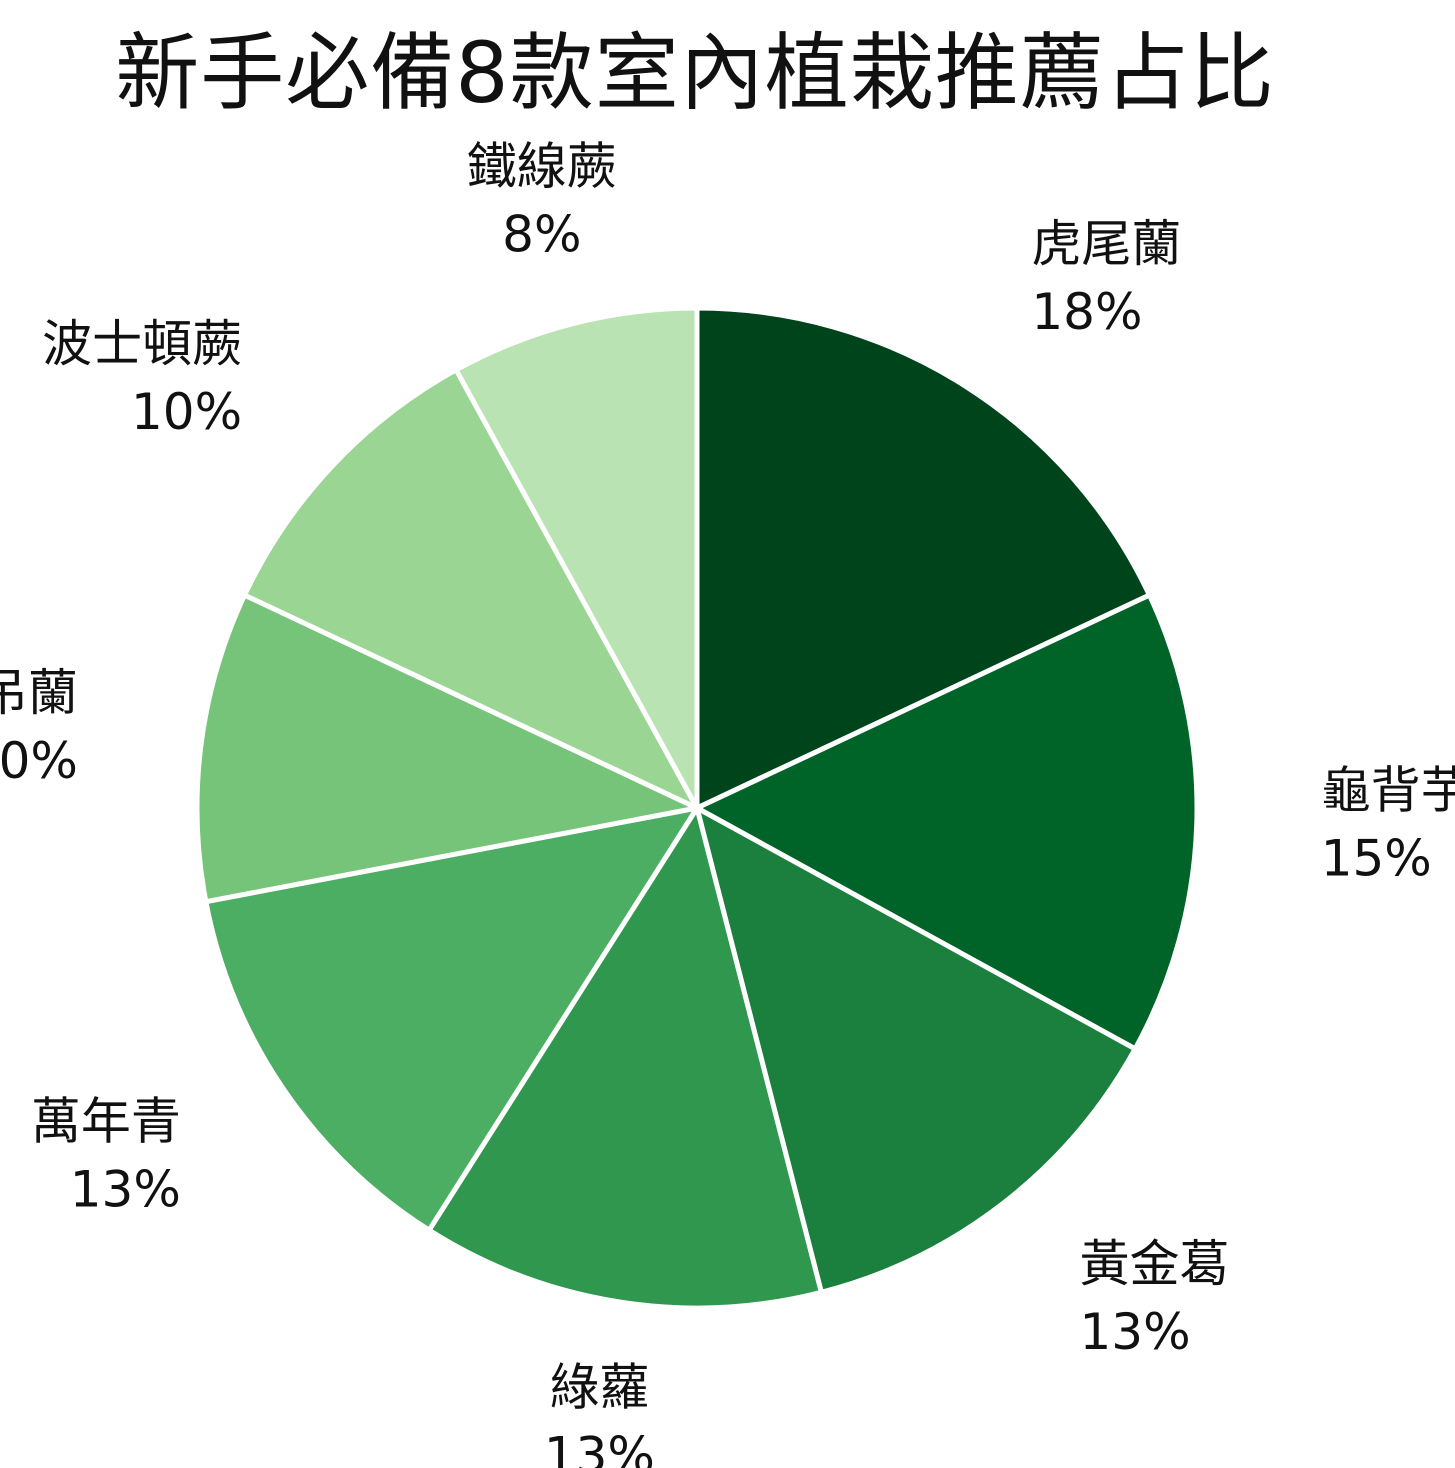 The image size is (1455, 1468). What do you see at coordinates (39, 693) in the screenshot?
I see `slice-name-label: 吊蘭` at bounding box center [39, 693].